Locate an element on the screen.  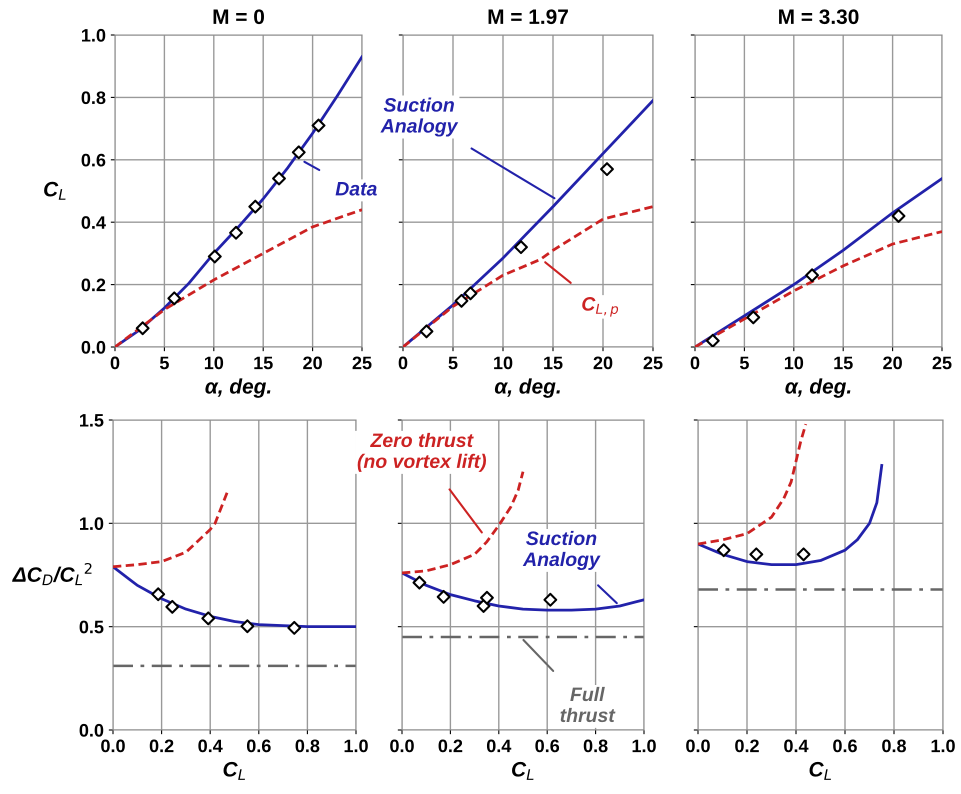
chart-title: M = 0 is located at coordinates (239, 16).